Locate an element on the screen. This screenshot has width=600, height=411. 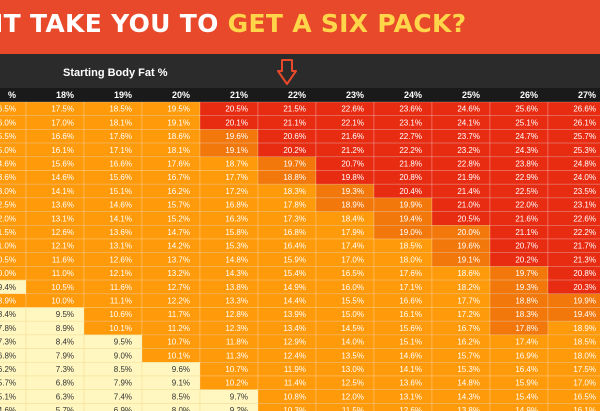
cell-value: 22.1% is located at coordinates (352, 122).